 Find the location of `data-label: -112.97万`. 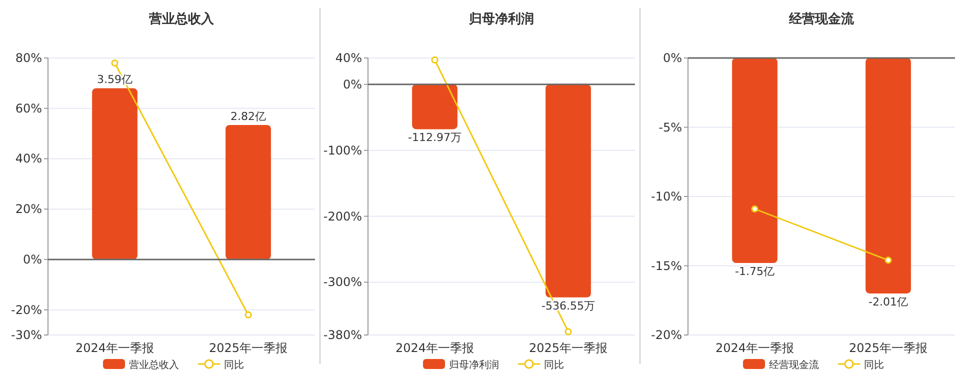

data-label: -112.97万 is located at coordinates (435, 137).